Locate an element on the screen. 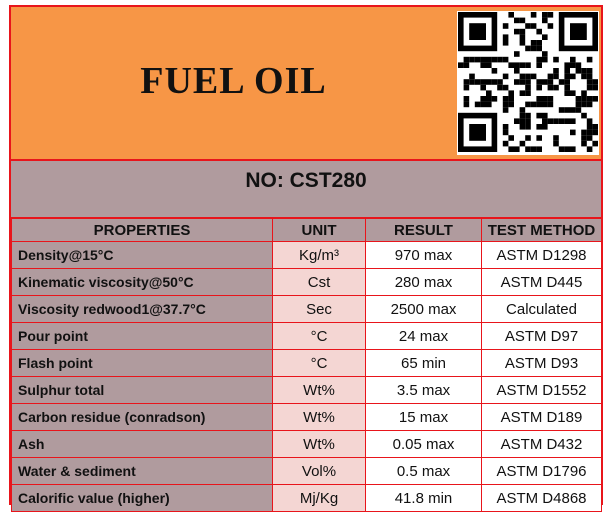  column-header-test-method: TEST METHOD is located at coordinates (541, 230).